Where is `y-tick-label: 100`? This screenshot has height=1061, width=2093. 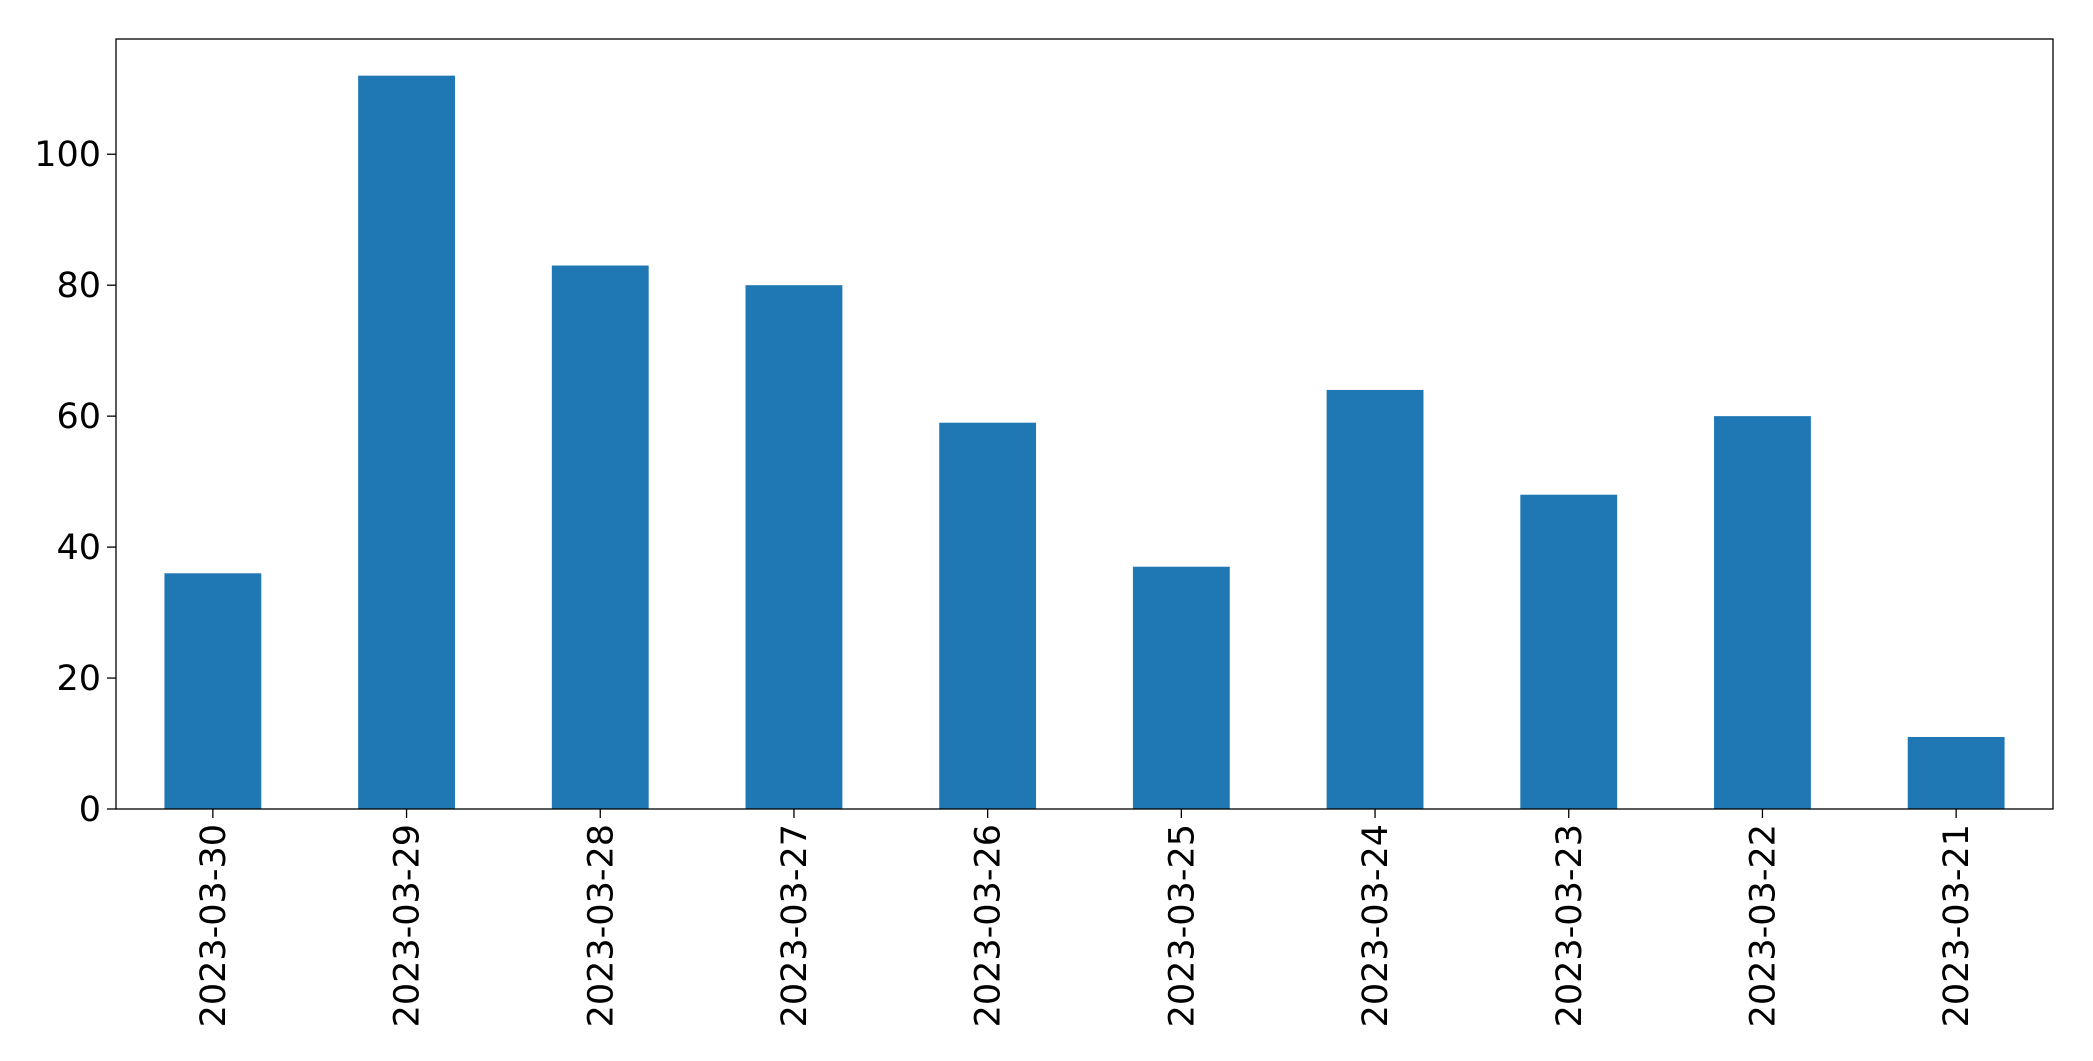 y-tick-label: 100 is located at coordinates (67, 155).